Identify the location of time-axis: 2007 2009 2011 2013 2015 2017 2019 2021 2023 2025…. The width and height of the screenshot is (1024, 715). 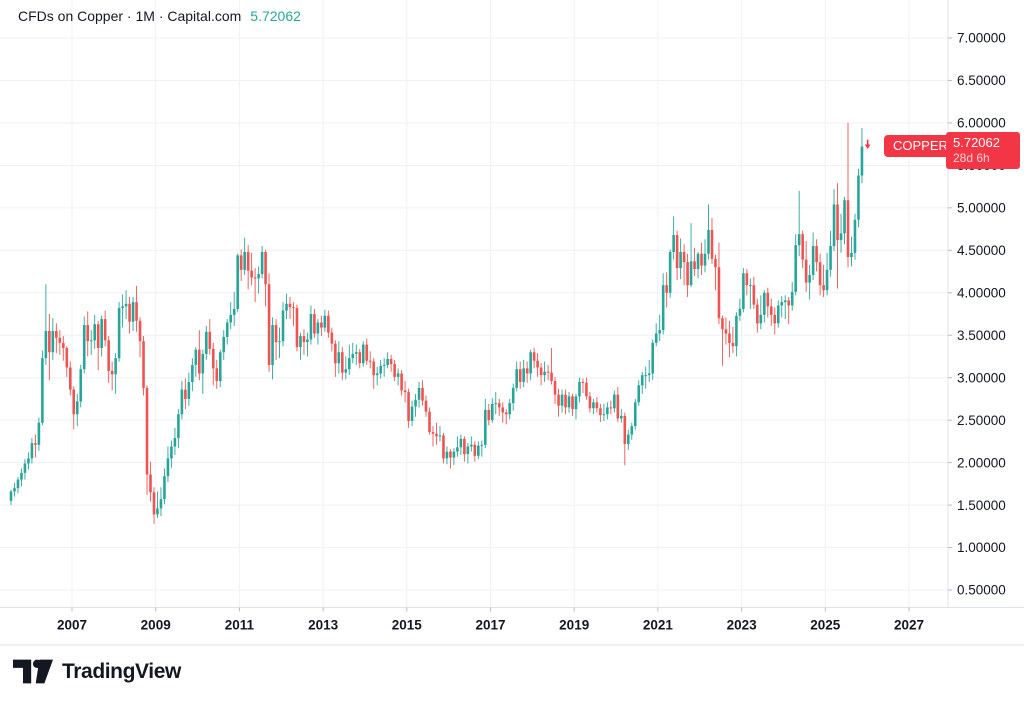
(490, 620).